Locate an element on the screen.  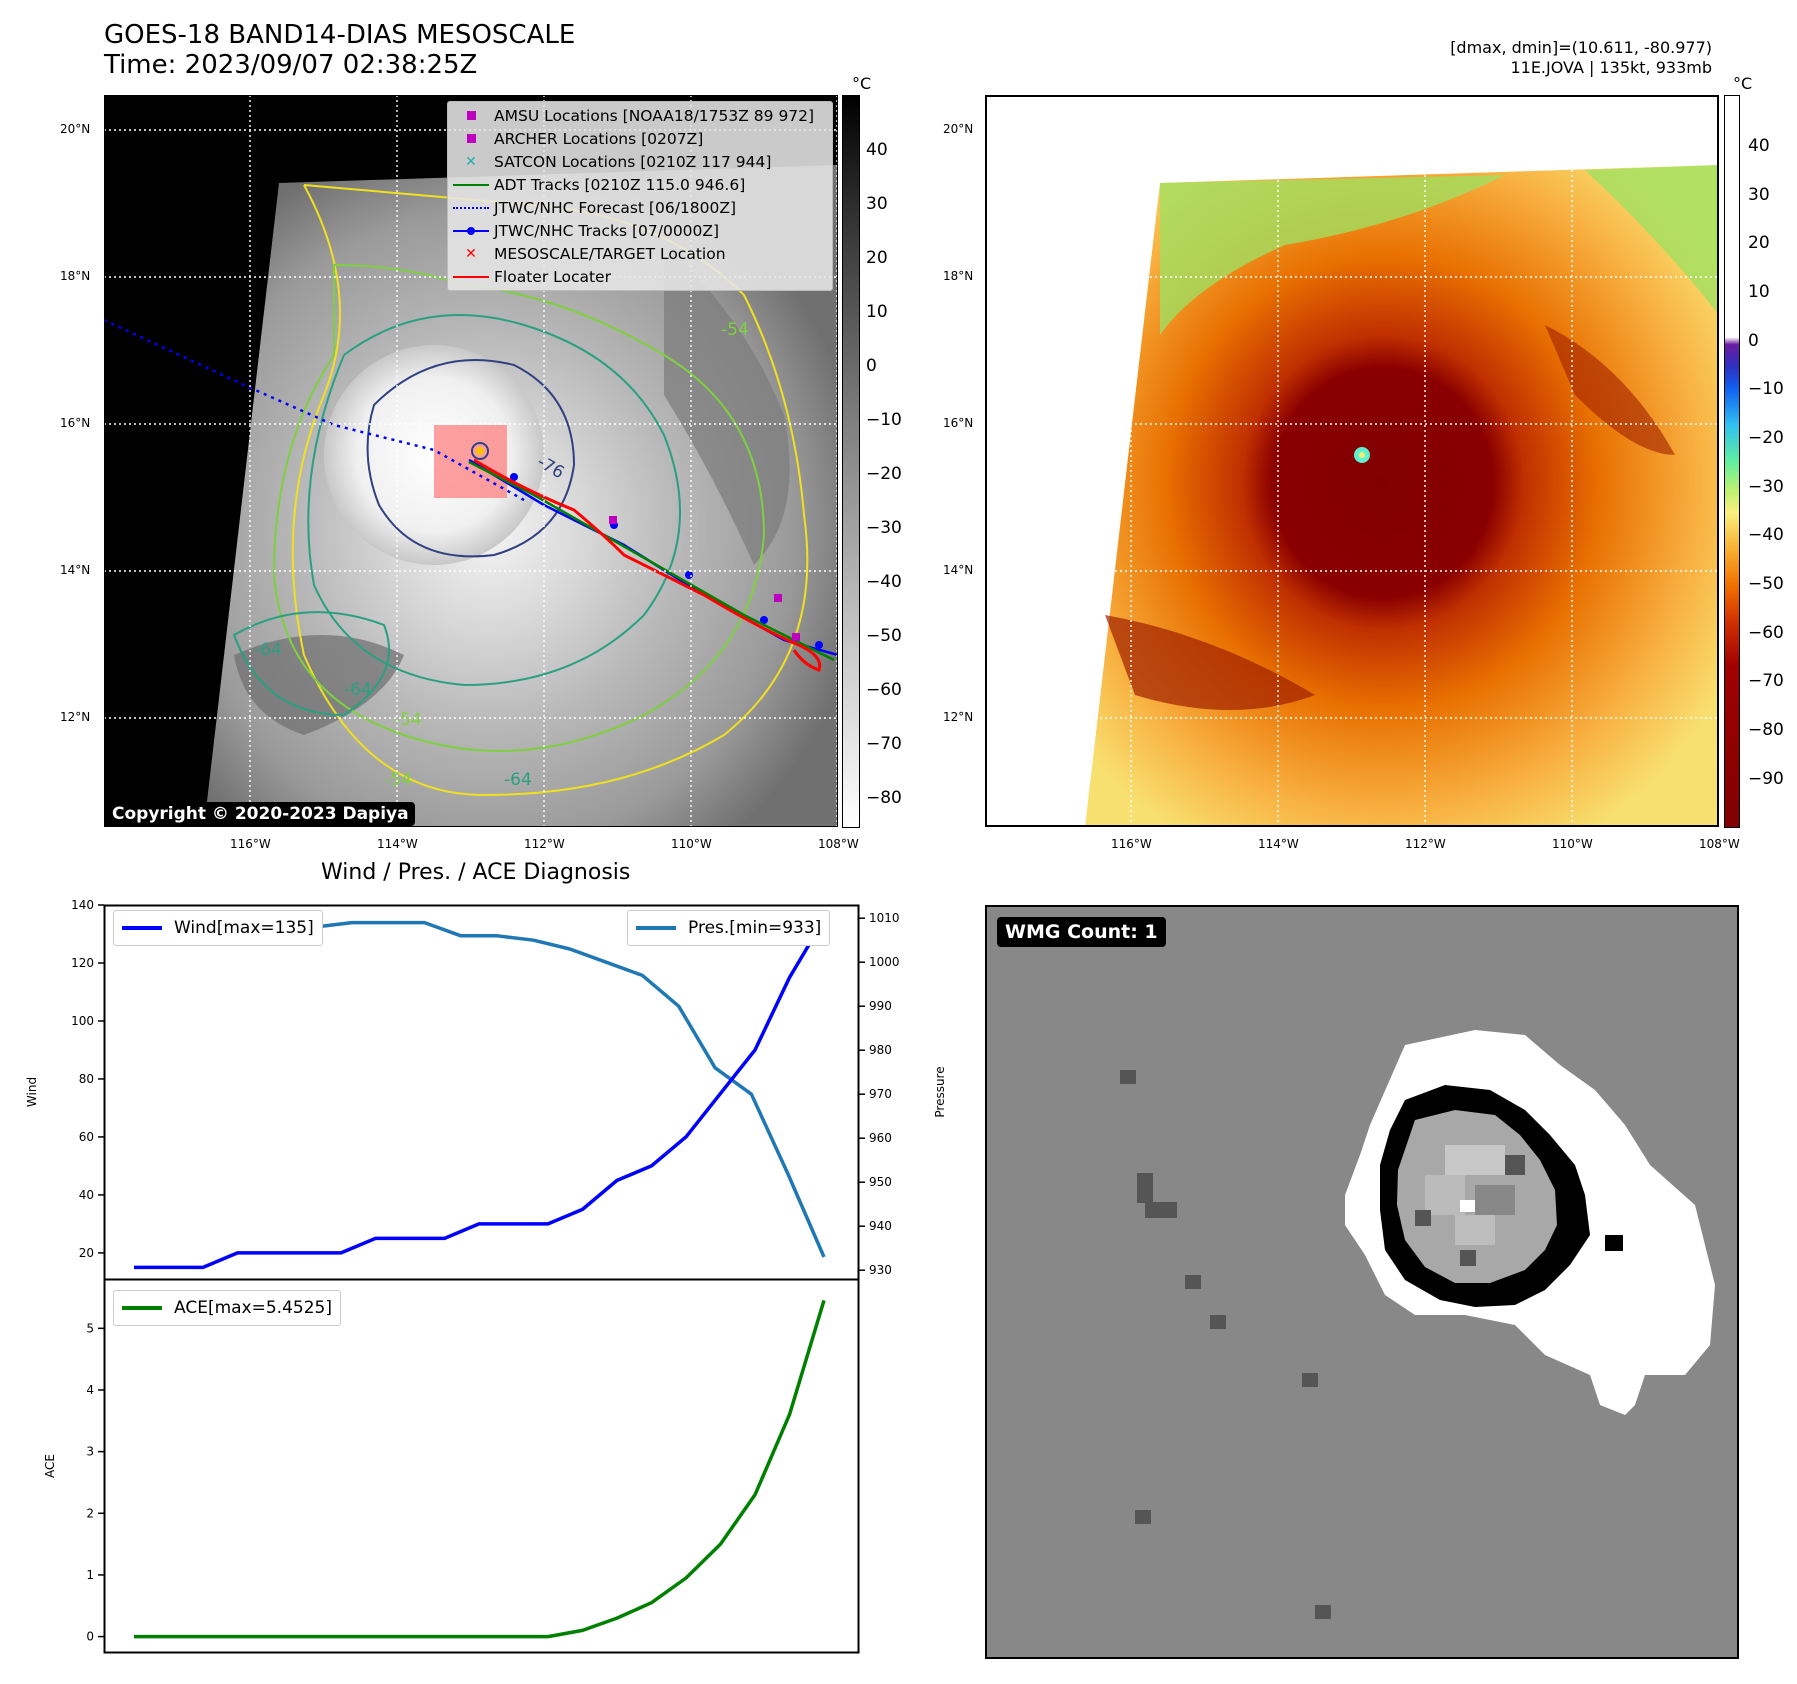
legend-label: SATCON Locations [0210Z 117 944] is located at coordinates (633, 161).